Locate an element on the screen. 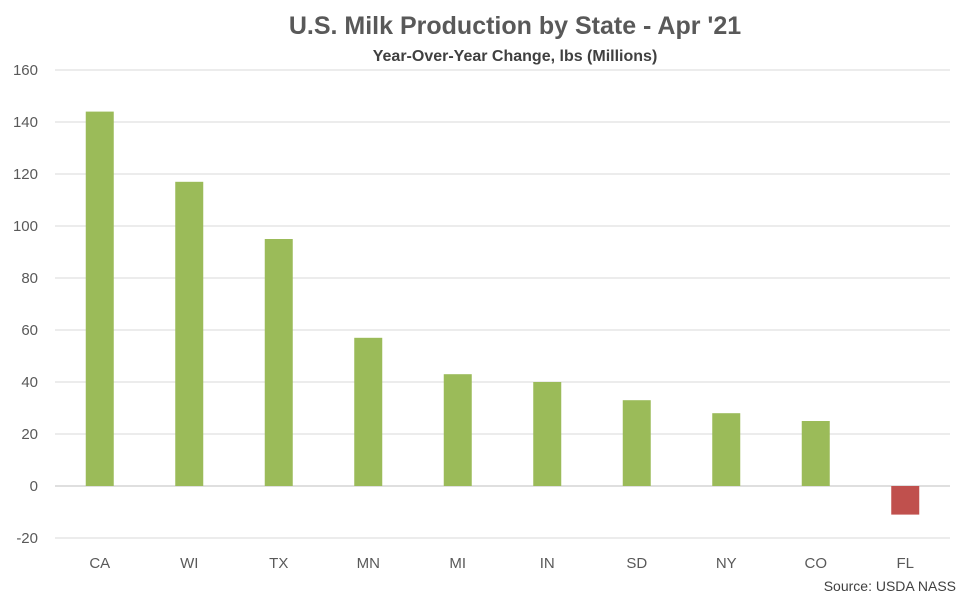  y-tick-label: -20 is located at coordinates (27, 538).